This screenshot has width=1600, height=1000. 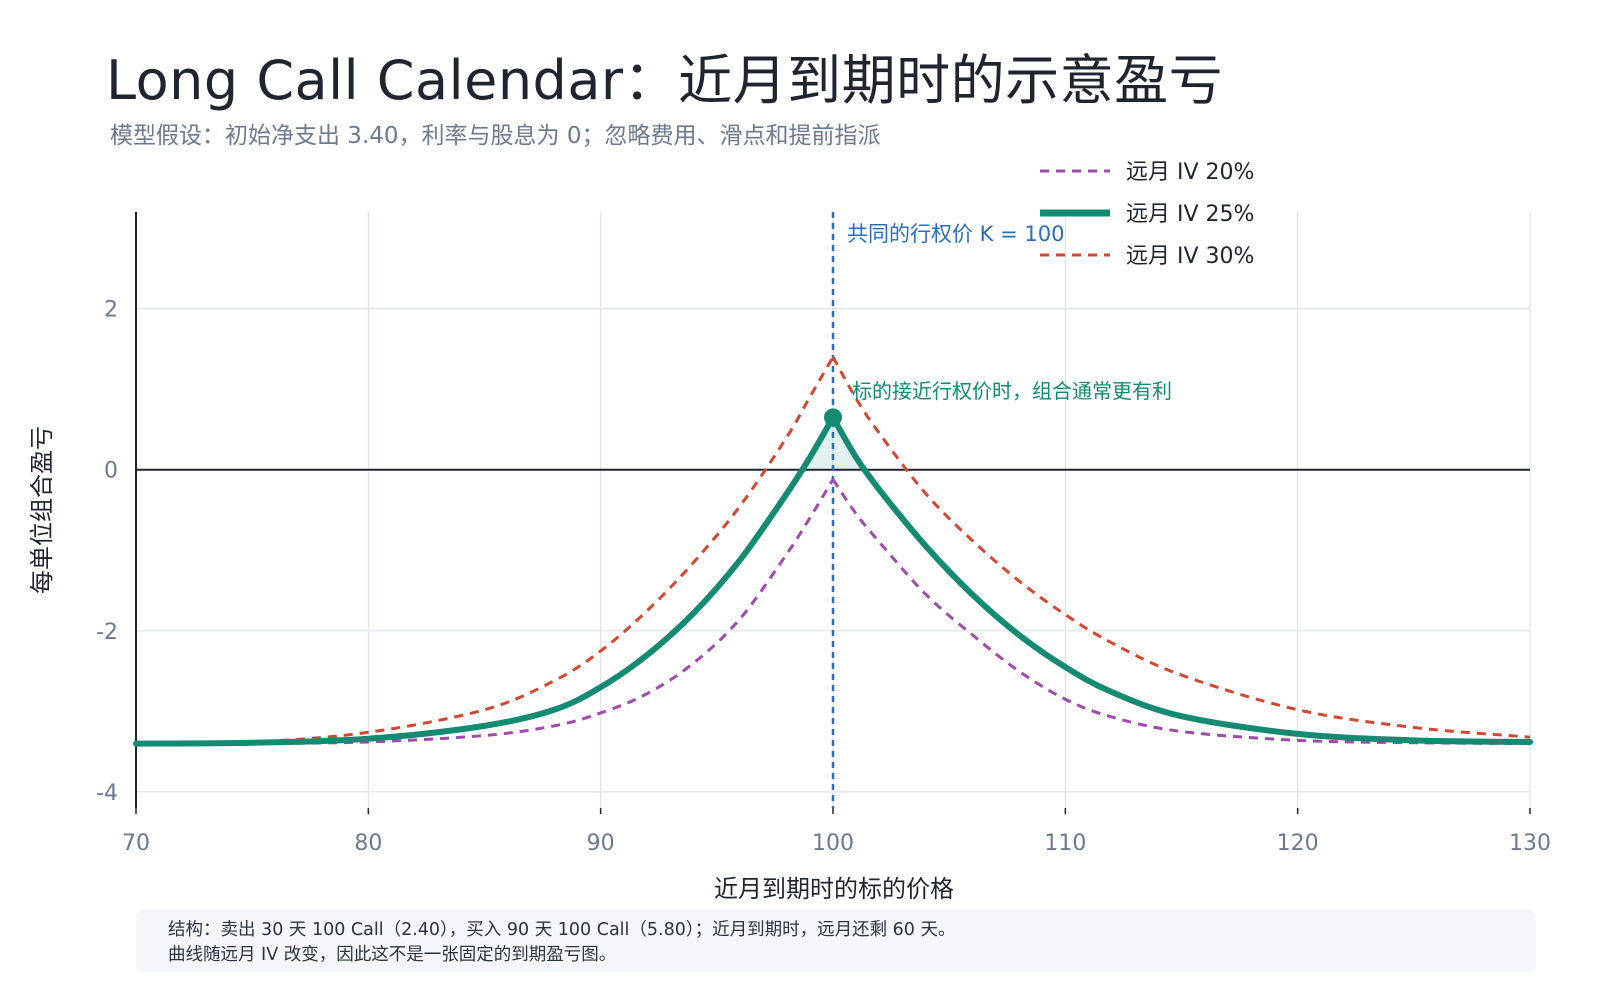 What do you see at coordinates (136, 843) in the screenshot?
I see `x-tick-label: 70` at bounding box center [136, 843].